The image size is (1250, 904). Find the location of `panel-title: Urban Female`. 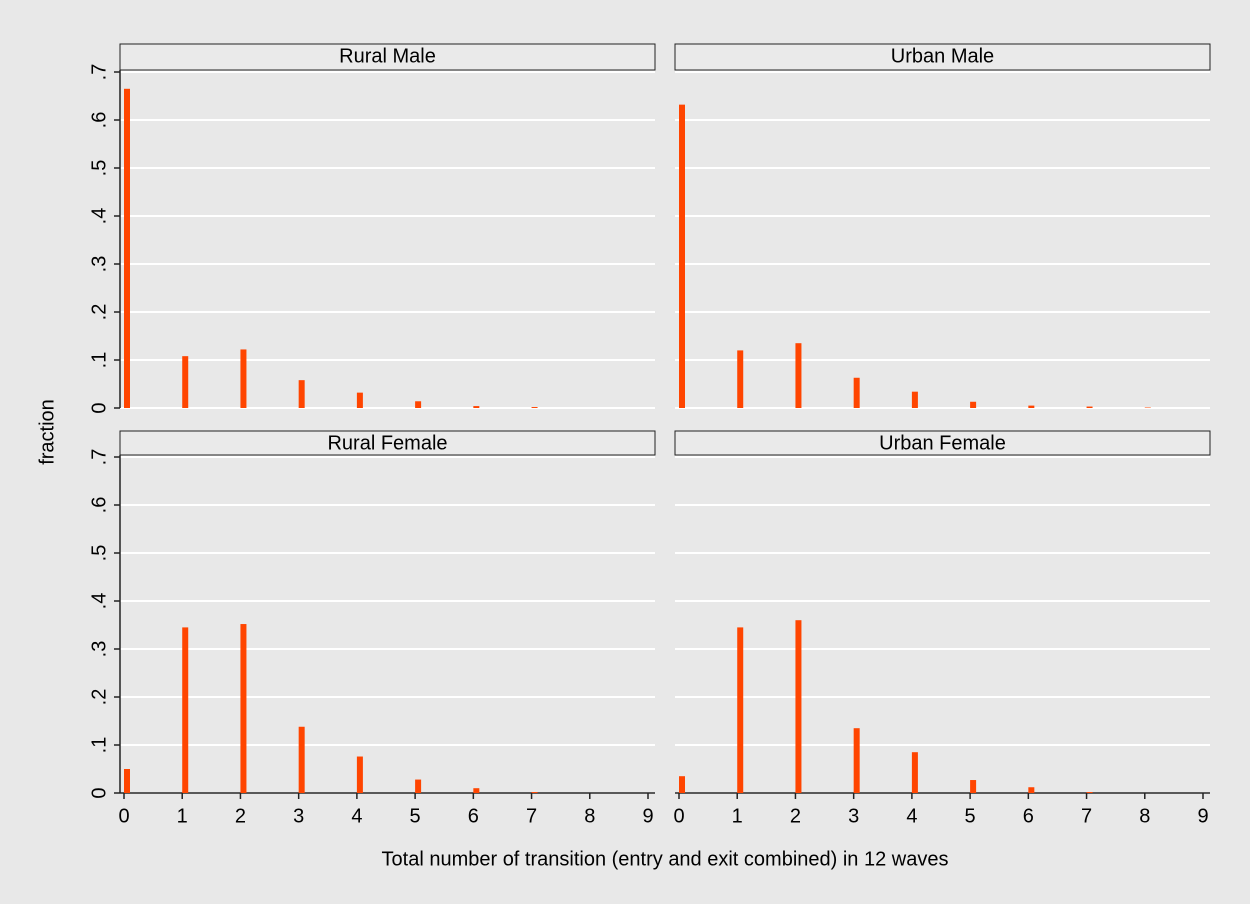

panel-title: Urban Female is located at coordinates (942, 443).